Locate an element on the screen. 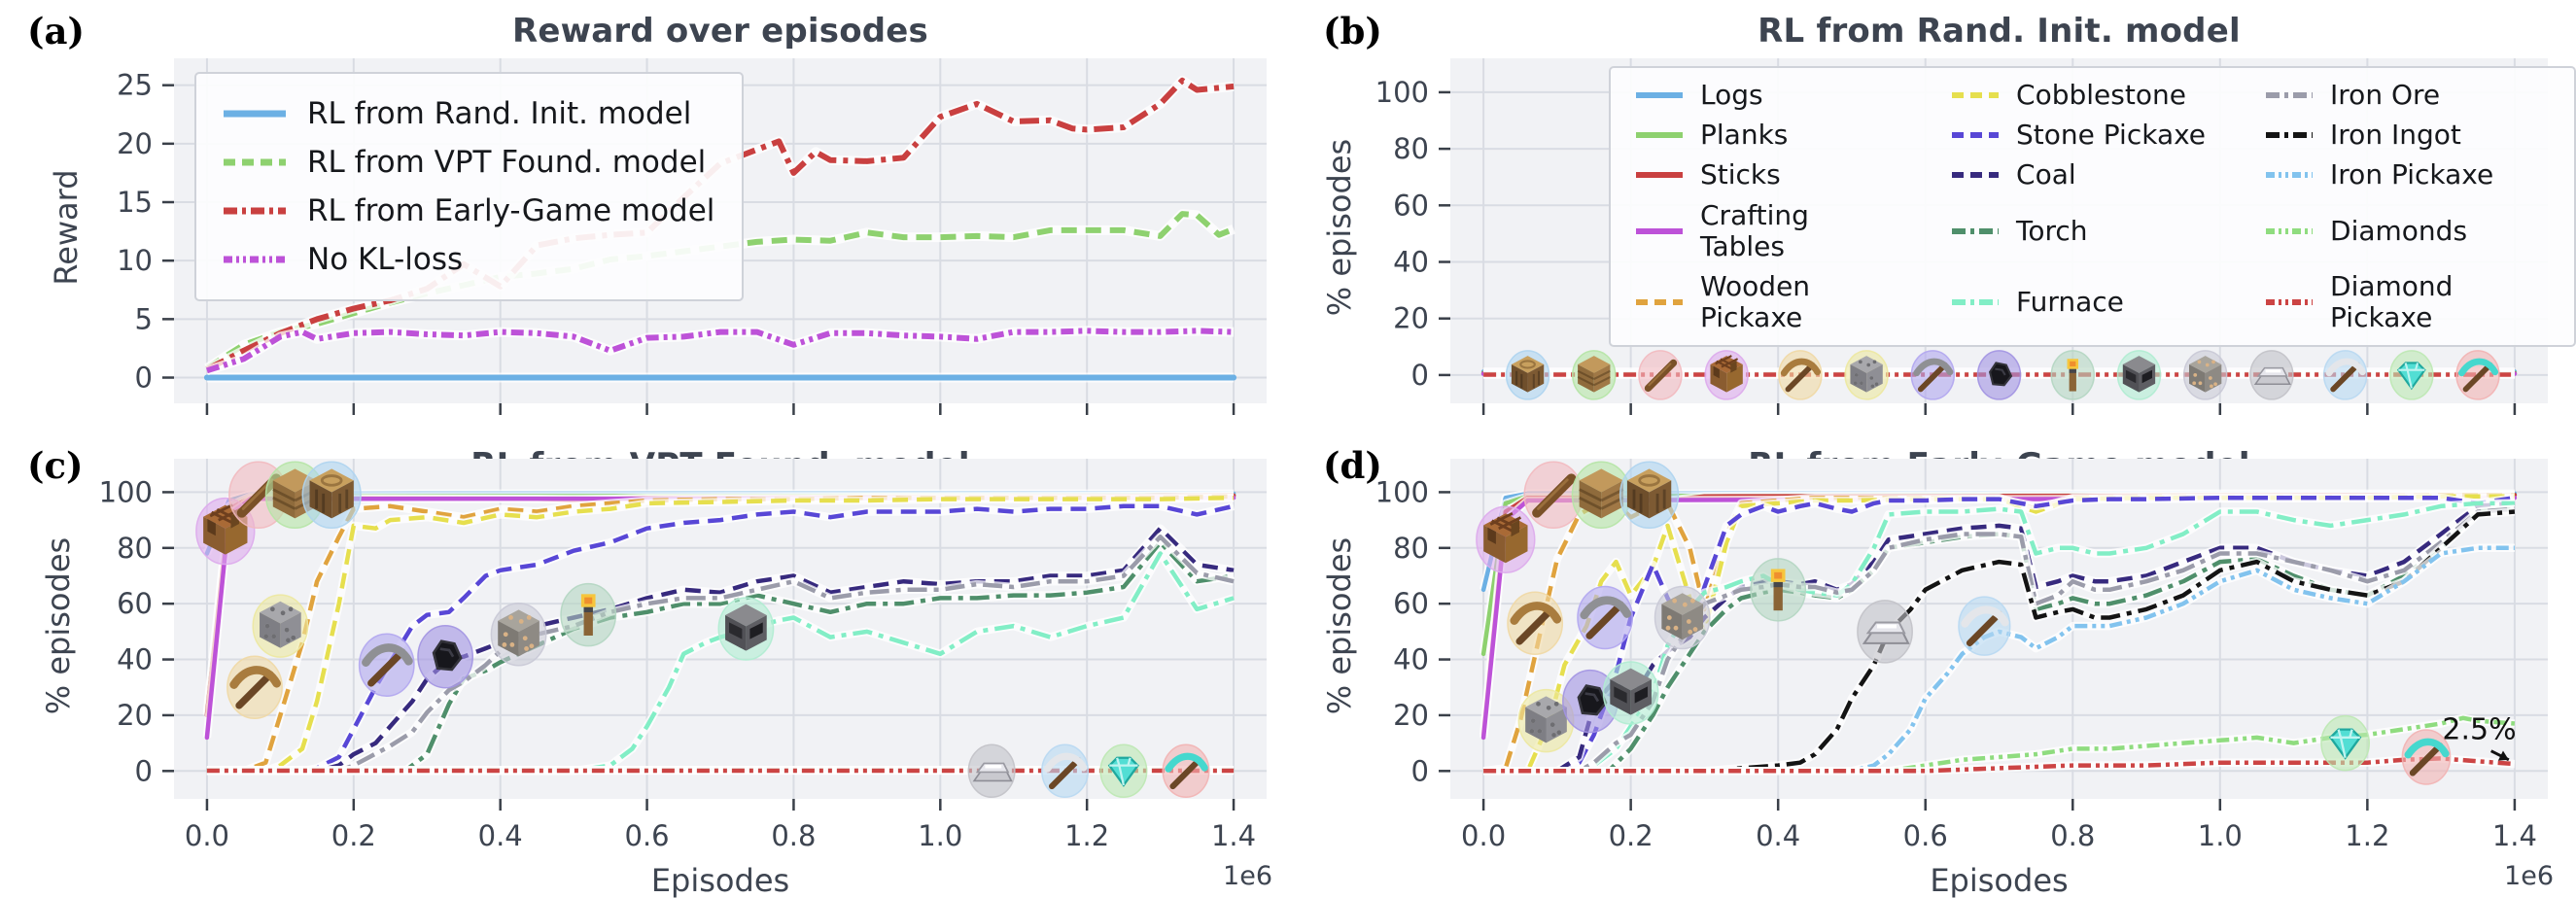 This screenshot has height=898, width=2576. legend-entry-rl-rand-init: RL from Rand. Init. model is located at coordinates (469, 113).